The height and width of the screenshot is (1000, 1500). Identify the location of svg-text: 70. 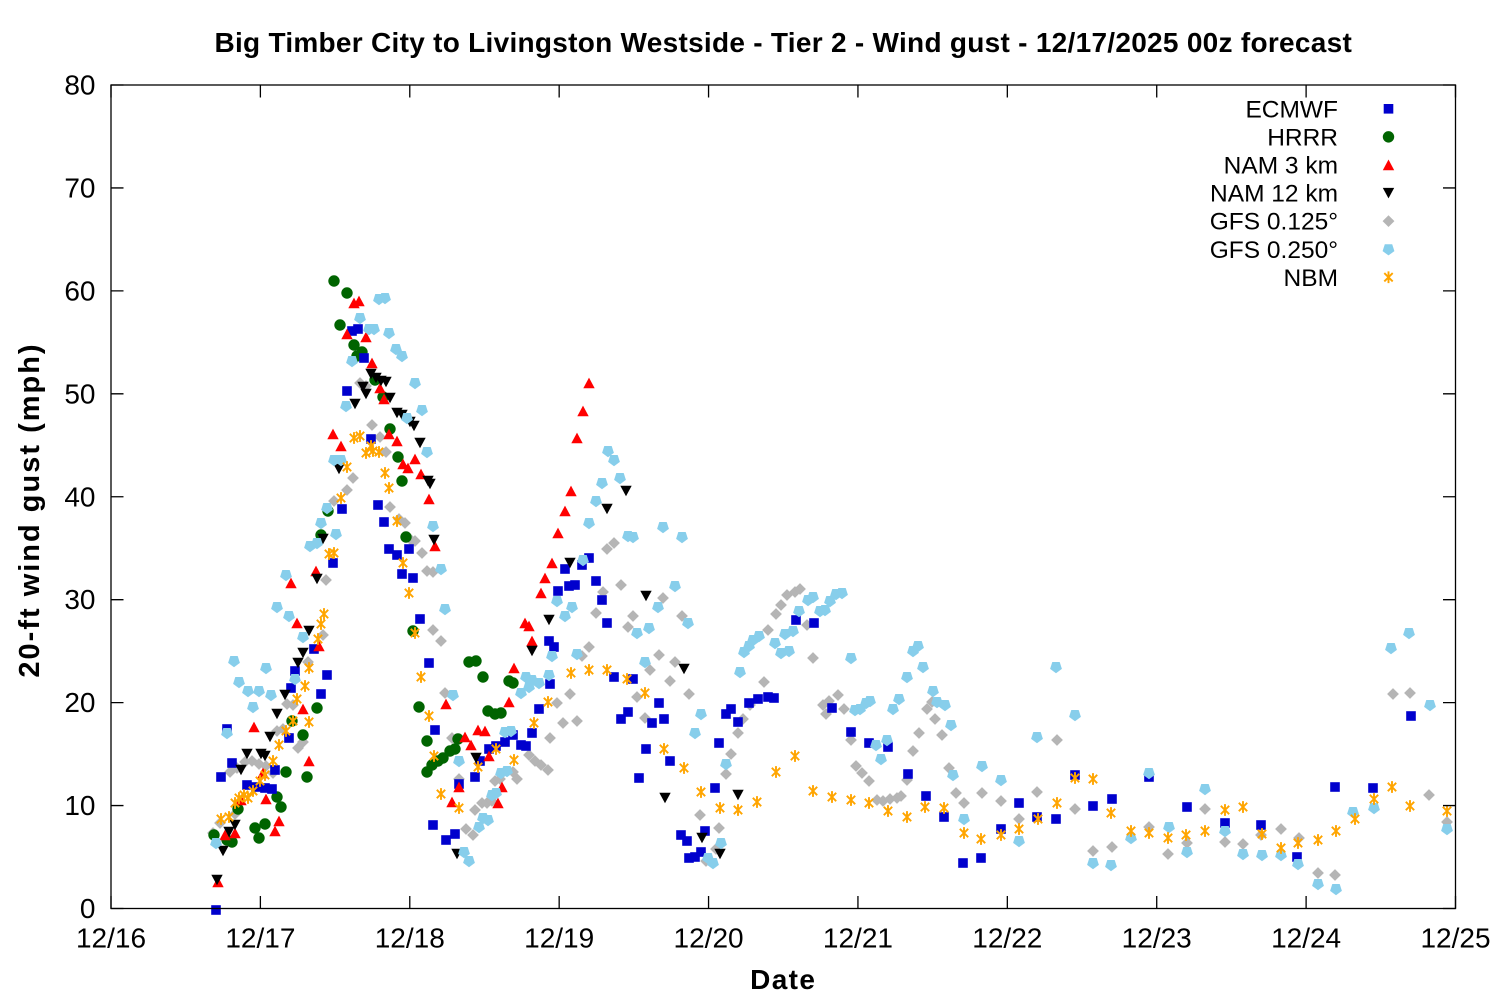
(79, 187).